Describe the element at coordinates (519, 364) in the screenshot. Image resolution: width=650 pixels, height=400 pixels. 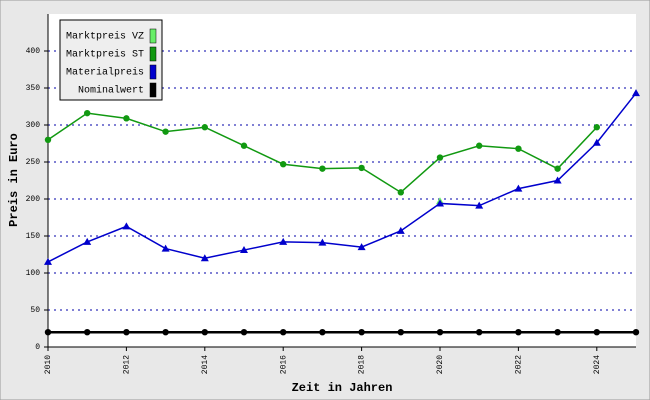
I see `x-tick-label: 2022` at that location.